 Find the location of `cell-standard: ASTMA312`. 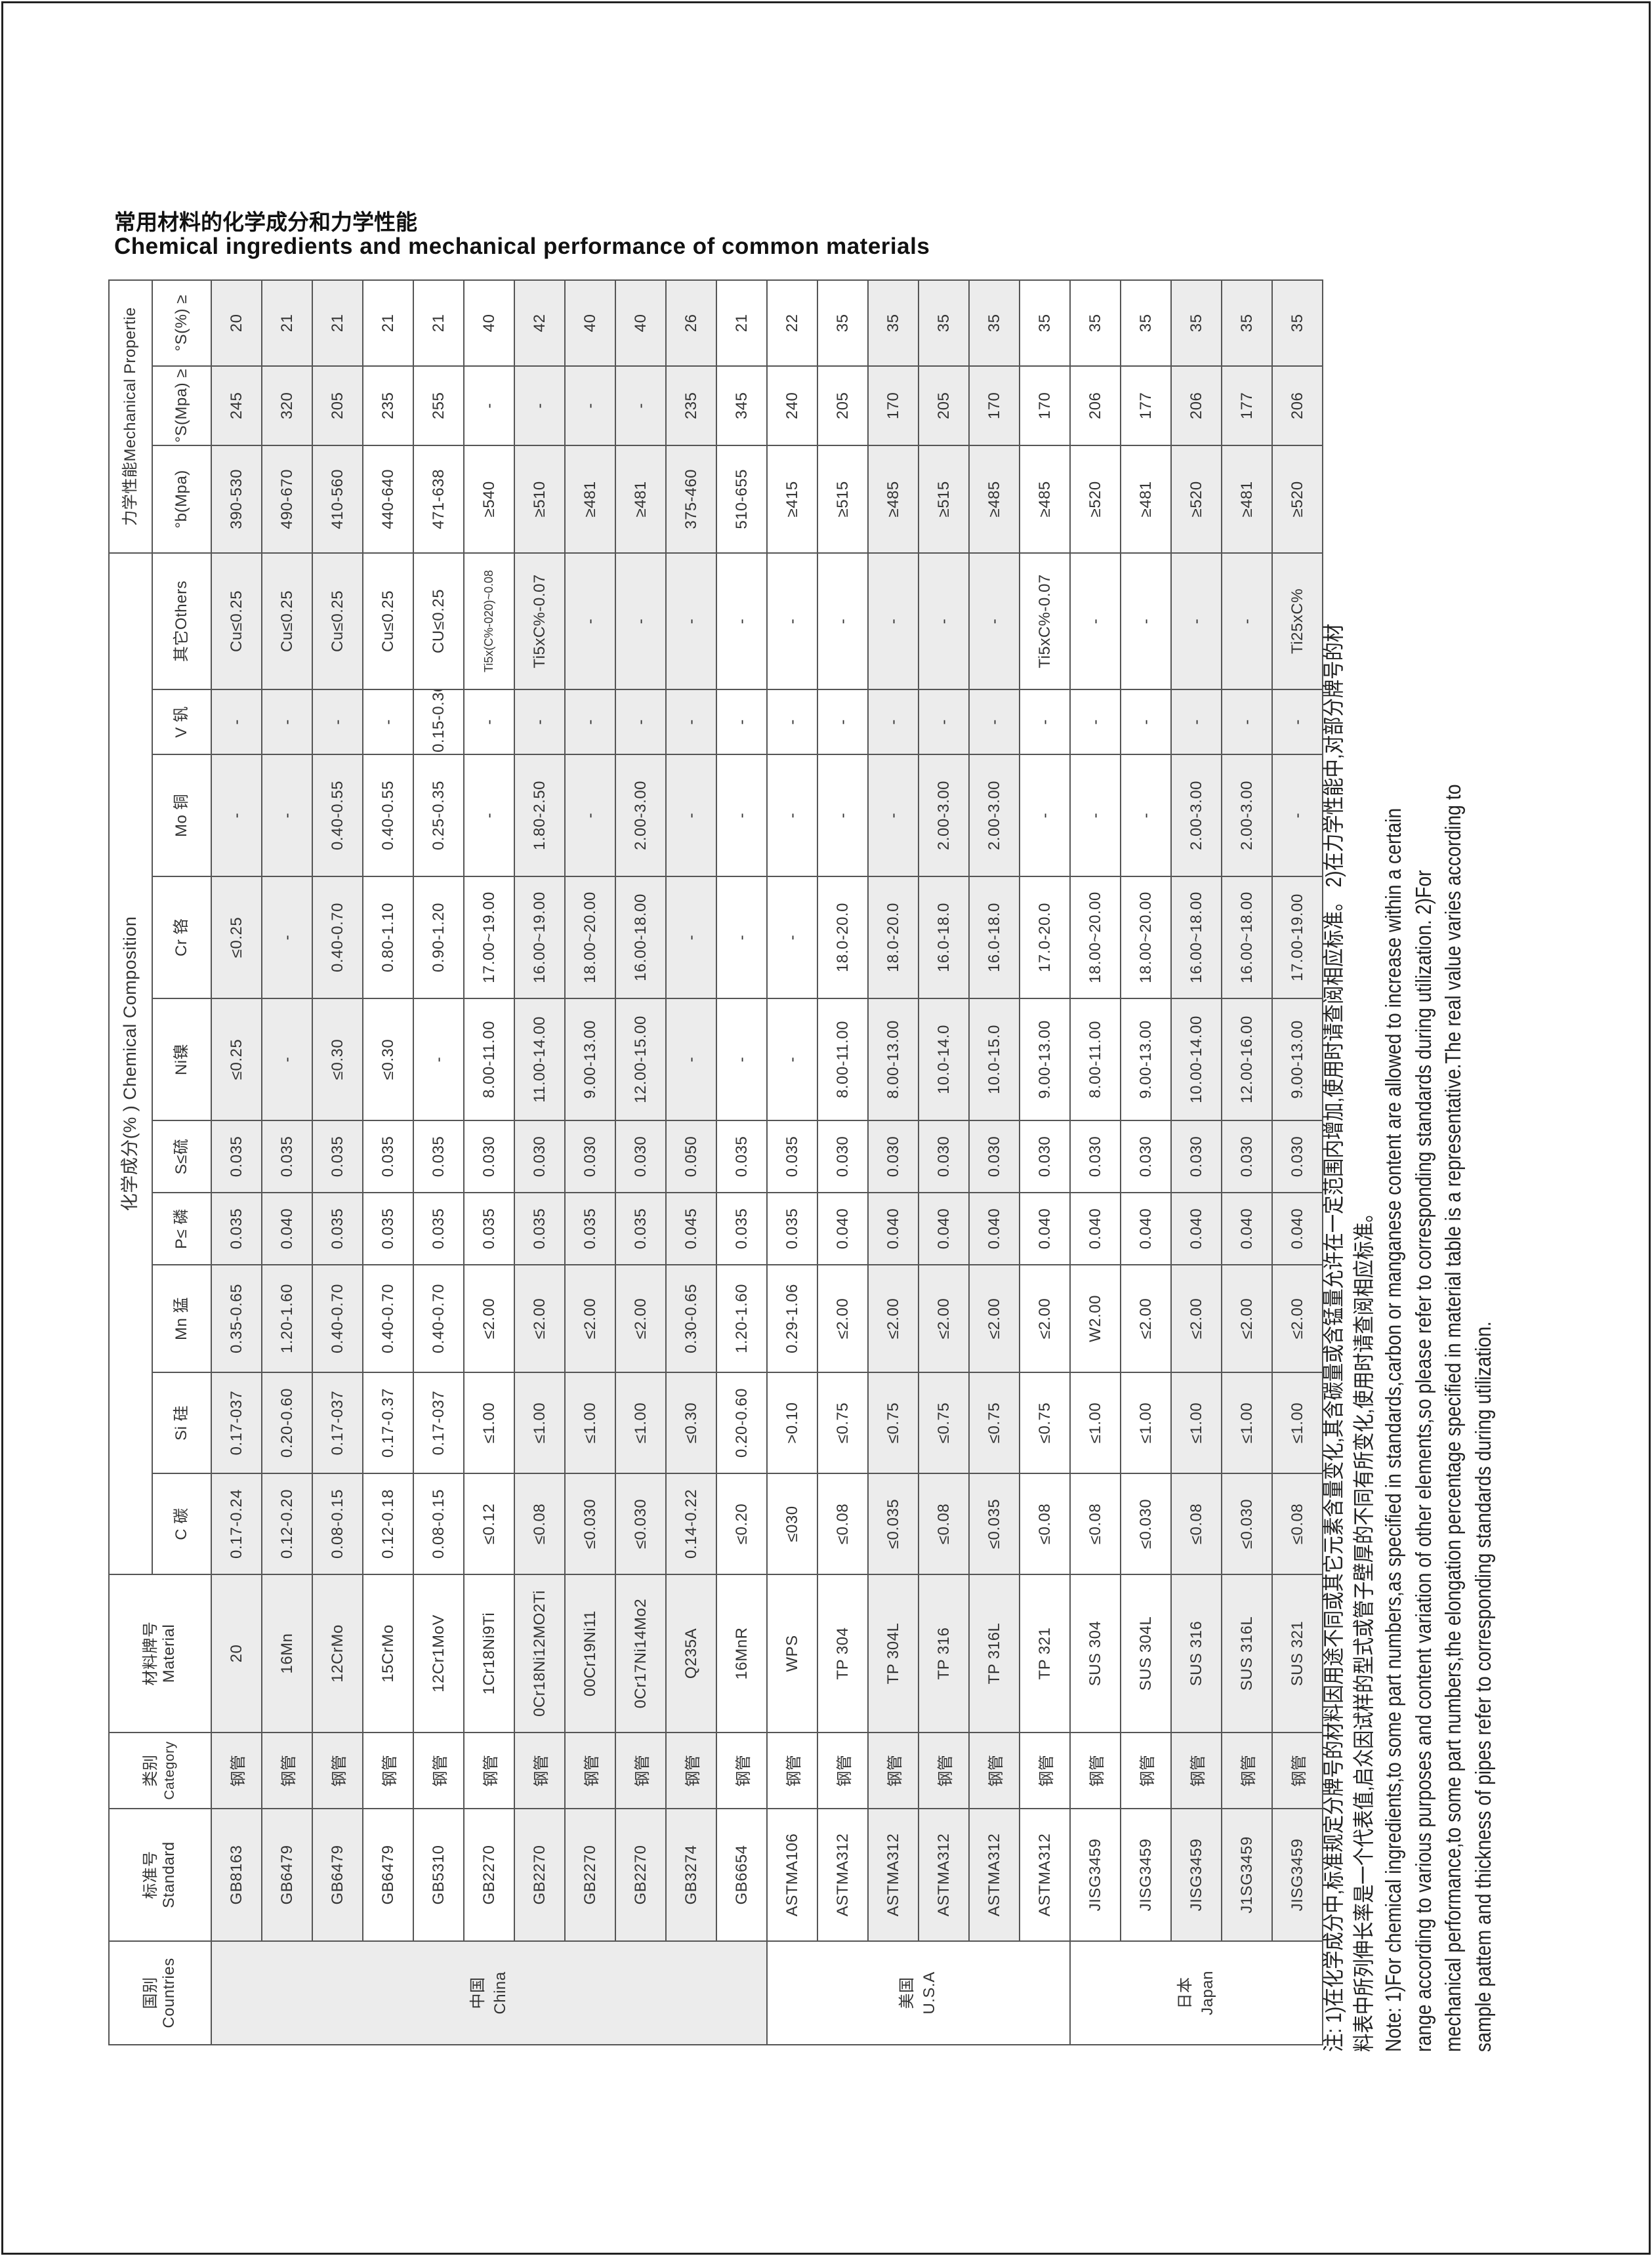

cell-standard: ASTMA312 is located at coordinates (944, 1875).